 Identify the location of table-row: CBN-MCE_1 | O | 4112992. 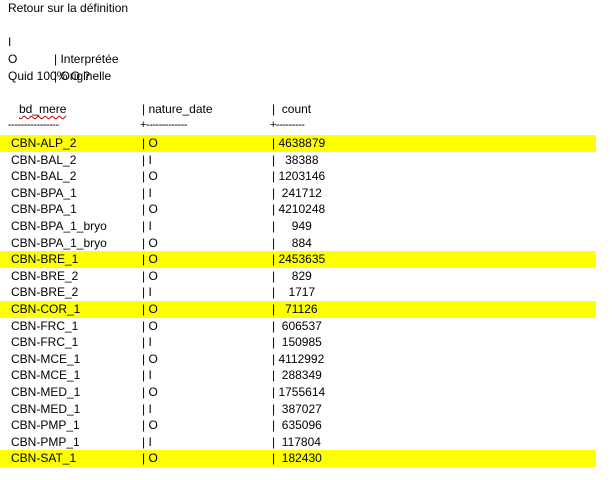
(298, 359).